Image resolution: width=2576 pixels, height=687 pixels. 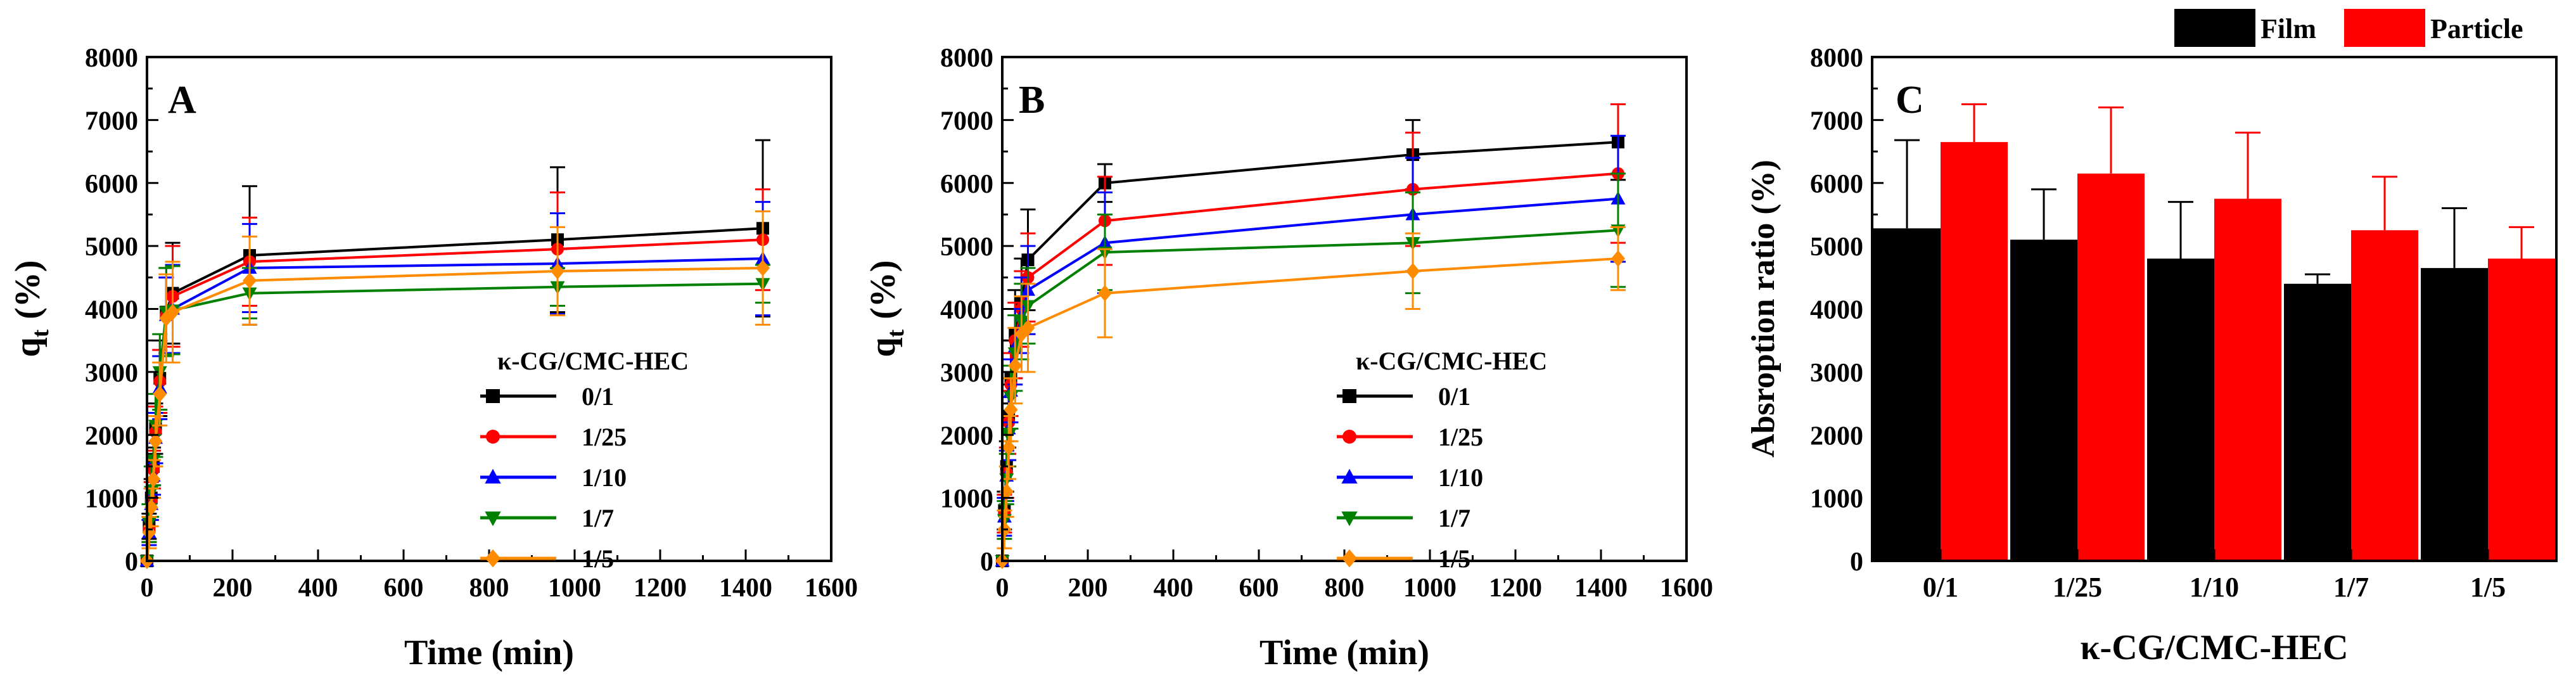 I want to click on panel-b-y-tick-label: 8000, so click(x=966, y=59).